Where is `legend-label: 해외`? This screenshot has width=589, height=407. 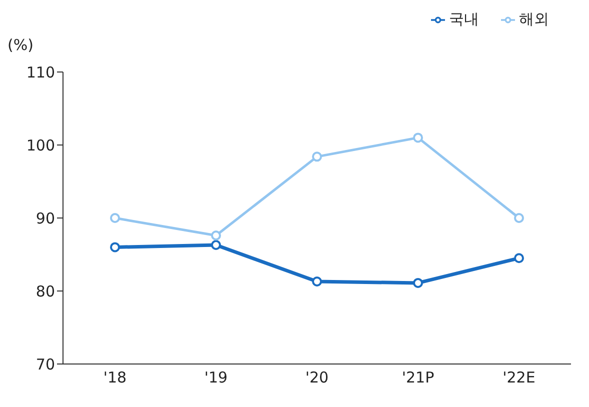 legend-label: 해외 is located at coordinates (534, 19).